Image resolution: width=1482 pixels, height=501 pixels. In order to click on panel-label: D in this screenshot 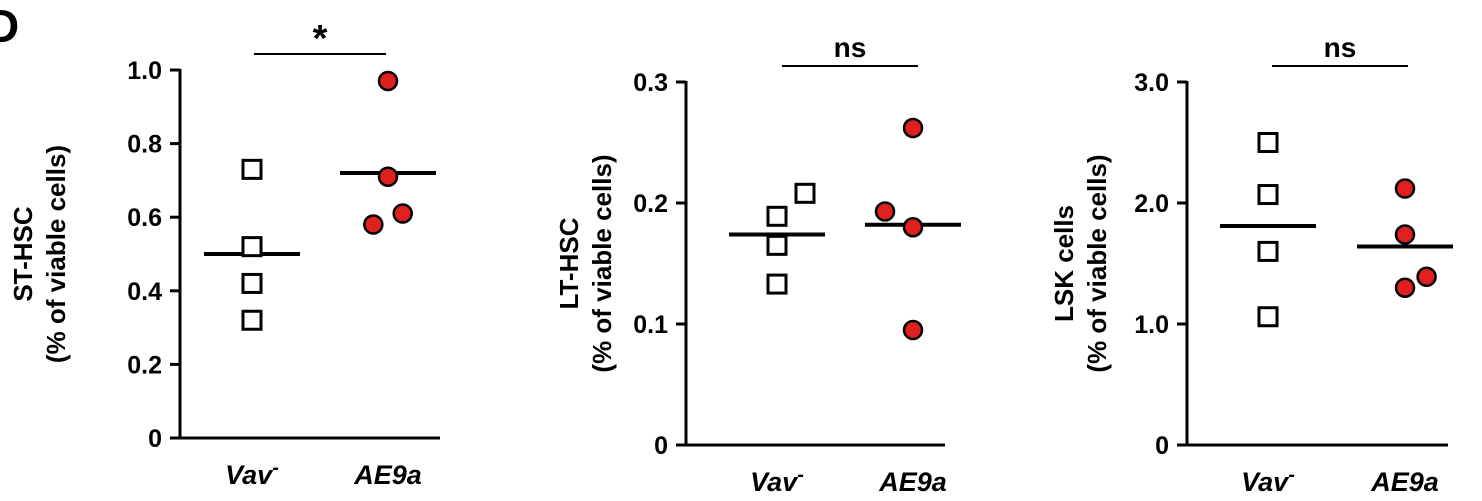, I will do `click(9, 26)`.